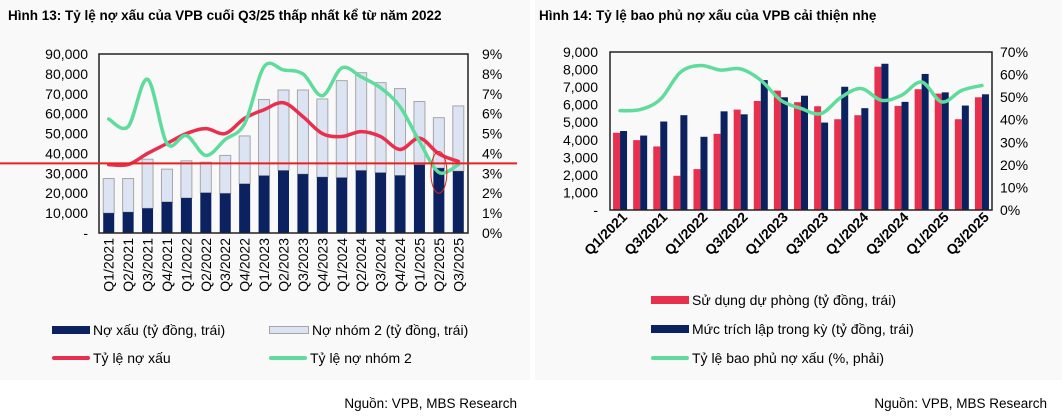 The height and width of the screenshot is (418, 1062). Describe the element at coordinates (580, 105) in the screenshot. I see `y-tick-label: 6,000` at that location.